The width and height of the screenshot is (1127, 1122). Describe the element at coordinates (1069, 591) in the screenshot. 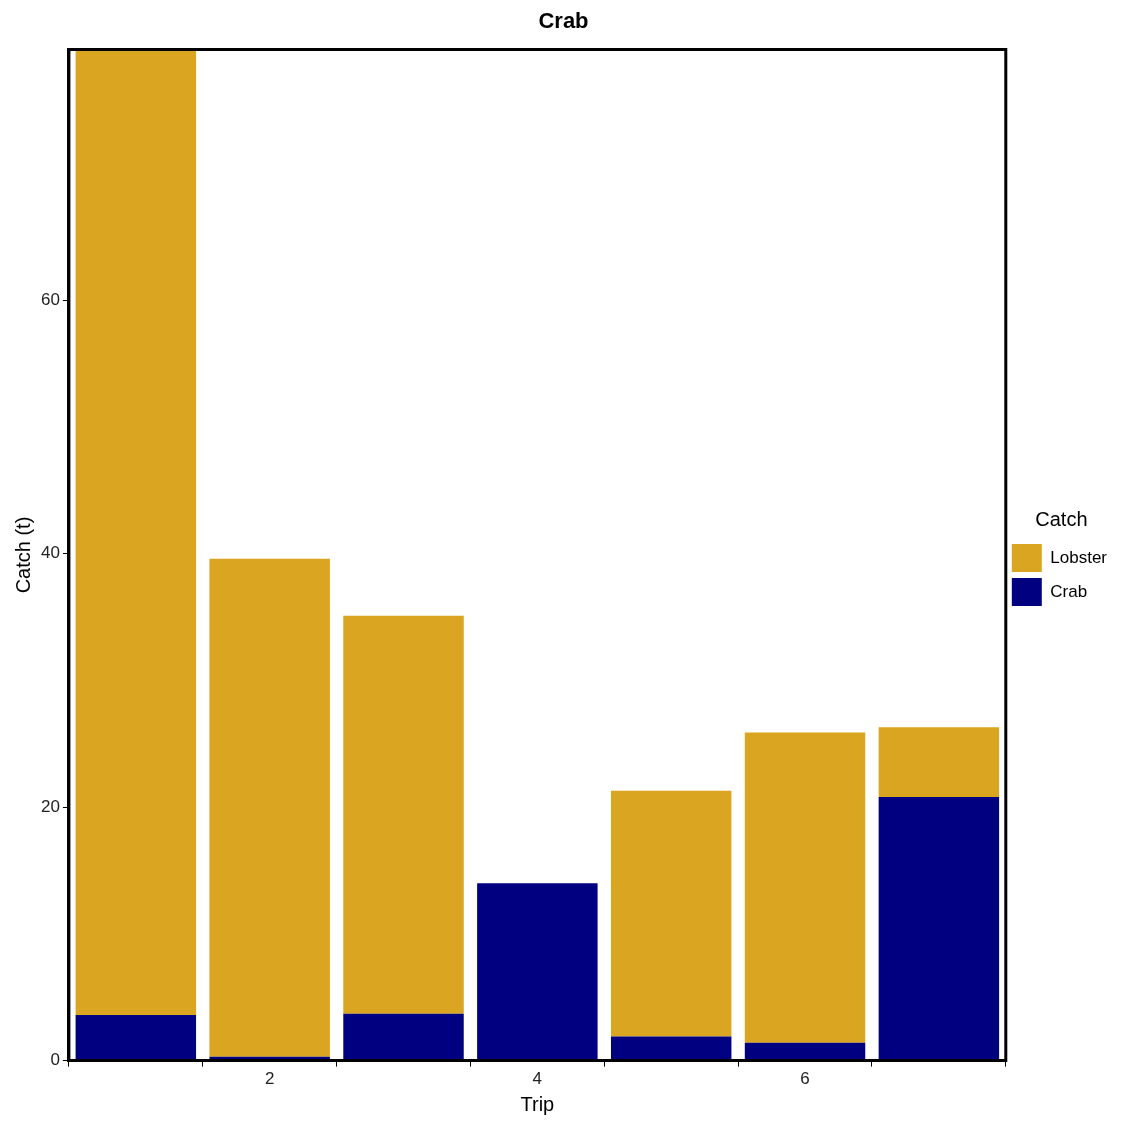

I see `legend-label: Crab` at that location.